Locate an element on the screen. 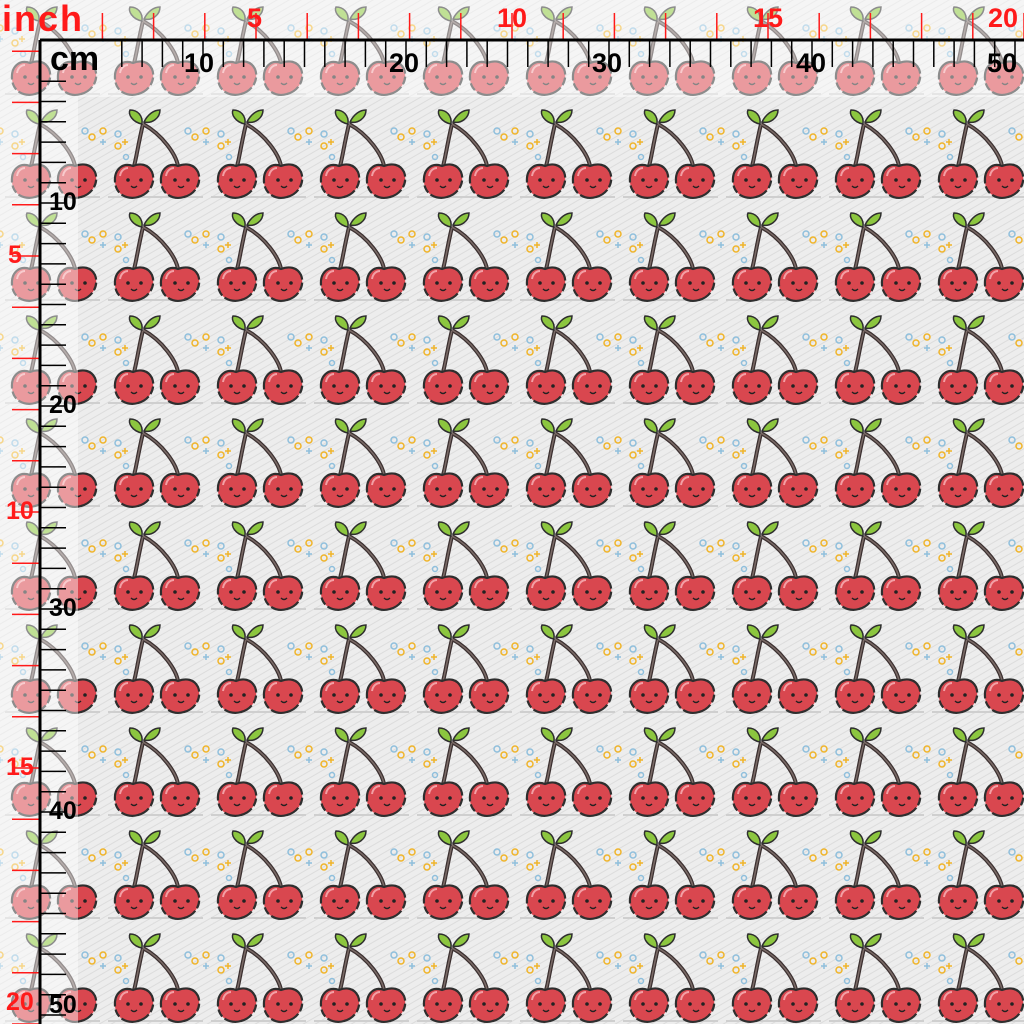 This screenshot has width=1024, height=1024. top-cm-label: 30 is located at coordinates (607, 63).